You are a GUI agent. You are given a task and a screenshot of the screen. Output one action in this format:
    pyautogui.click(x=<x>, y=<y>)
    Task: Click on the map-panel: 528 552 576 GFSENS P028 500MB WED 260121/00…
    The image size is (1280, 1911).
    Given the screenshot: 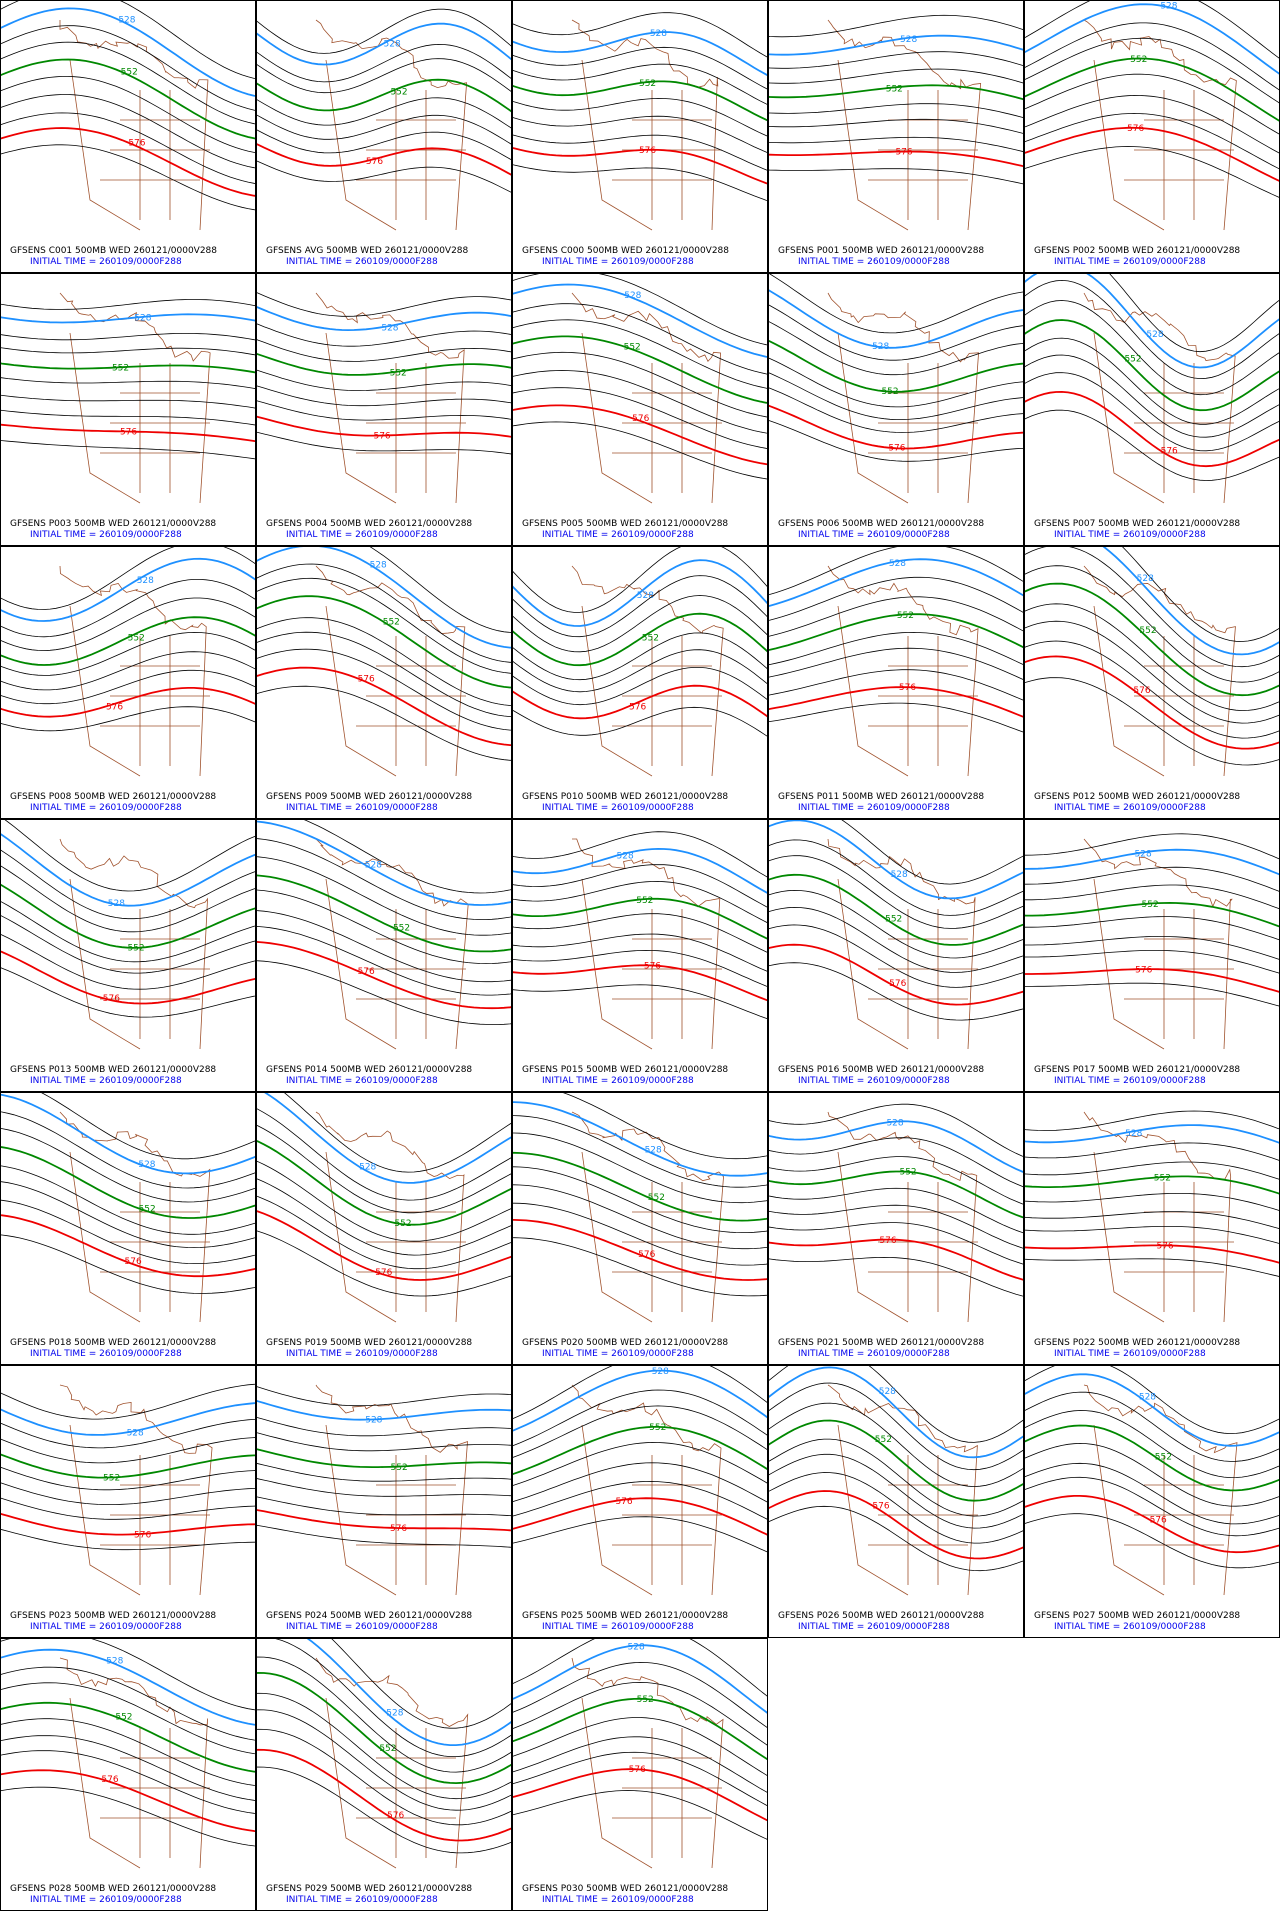 What is the action you would take?
    pyautogui.click(x=128, y=1774)
    